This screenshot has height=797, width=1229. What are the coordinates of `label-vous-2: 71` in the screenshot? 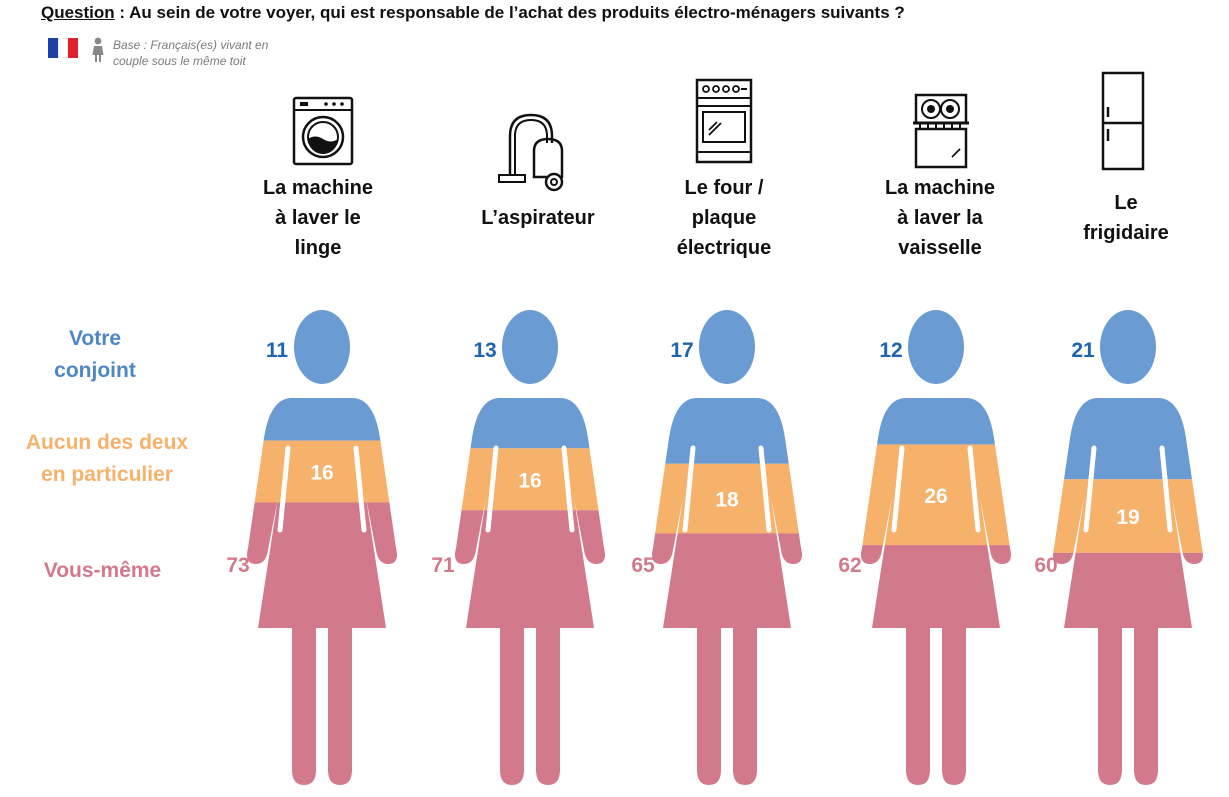 It's located at (443, 565).